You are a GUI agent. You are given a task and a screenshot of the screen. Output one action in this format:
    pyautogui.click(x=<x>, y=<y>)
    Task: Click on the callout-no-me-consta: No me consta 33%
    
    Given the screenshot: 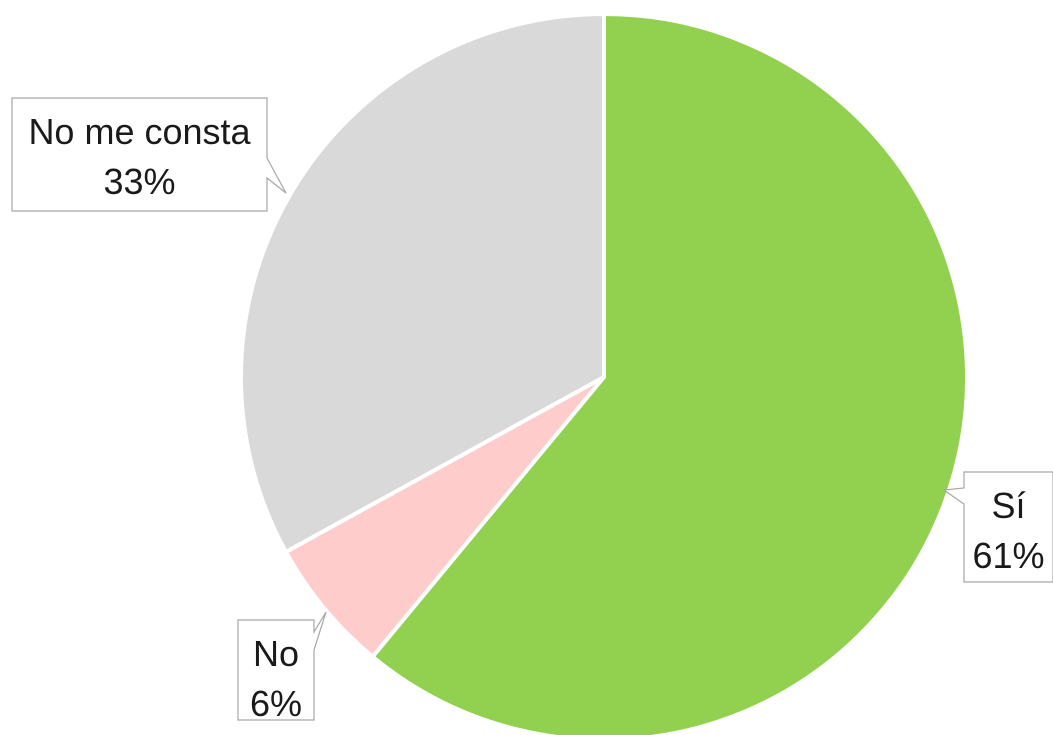 What is the action you would take?
    pyautogui.click(x=149, y=154)
    